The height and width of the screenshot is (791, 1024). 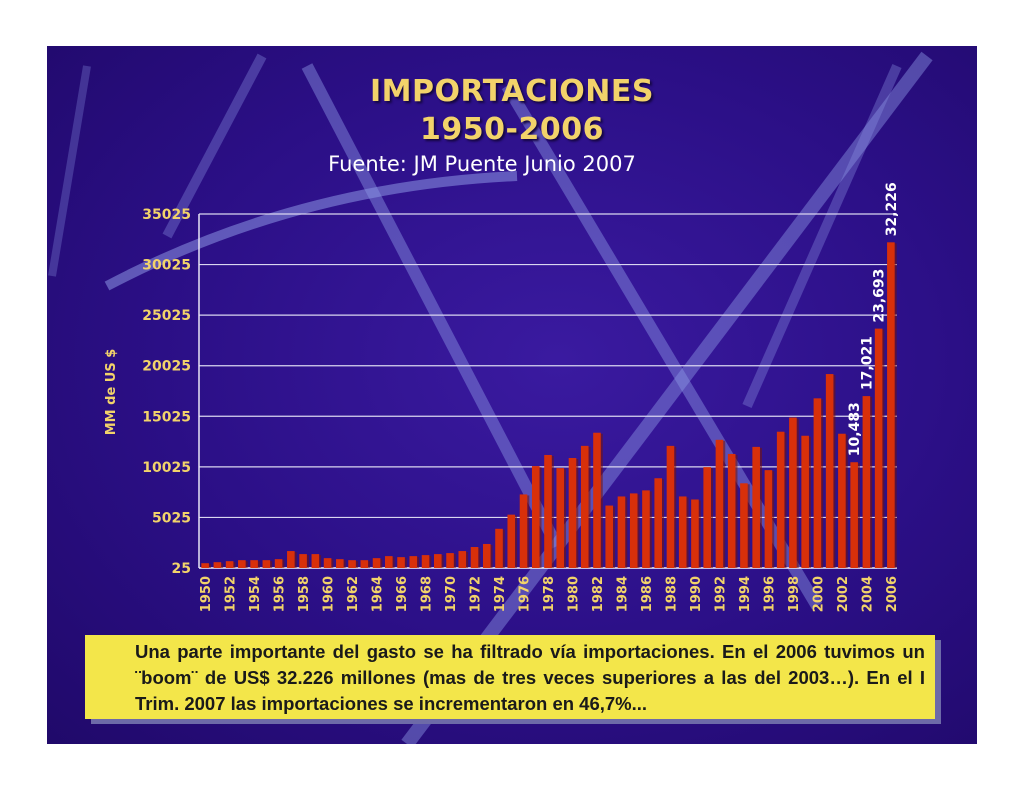 What do you see at coordinates (549, 594) in the screenshot?
I see `x-tick-label: 1978` at bounding box center [549, 594].